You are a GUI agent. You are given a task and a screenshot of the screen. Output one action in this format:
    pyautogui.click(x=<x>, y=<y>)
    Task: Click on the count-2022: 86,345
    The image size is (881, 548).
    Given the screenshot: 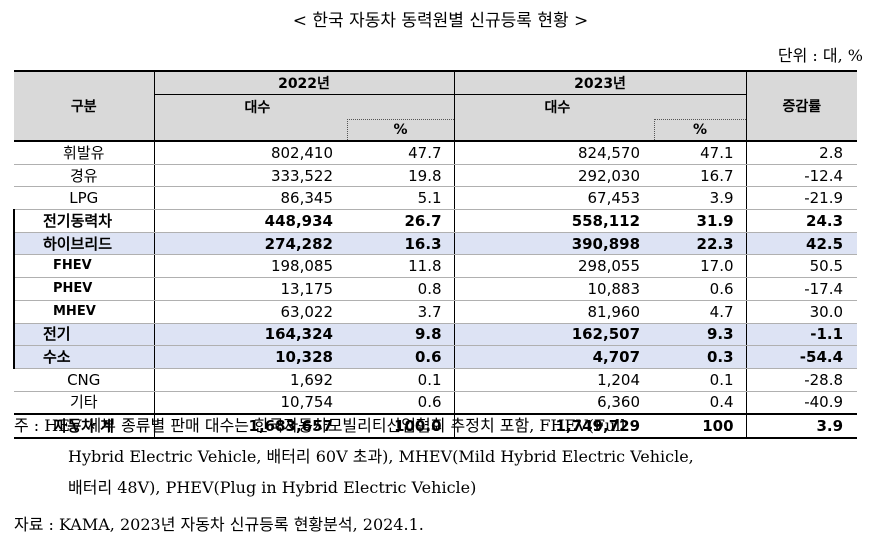 What is the action you would take?
    pyautogui.click(x=250, y=198)
    